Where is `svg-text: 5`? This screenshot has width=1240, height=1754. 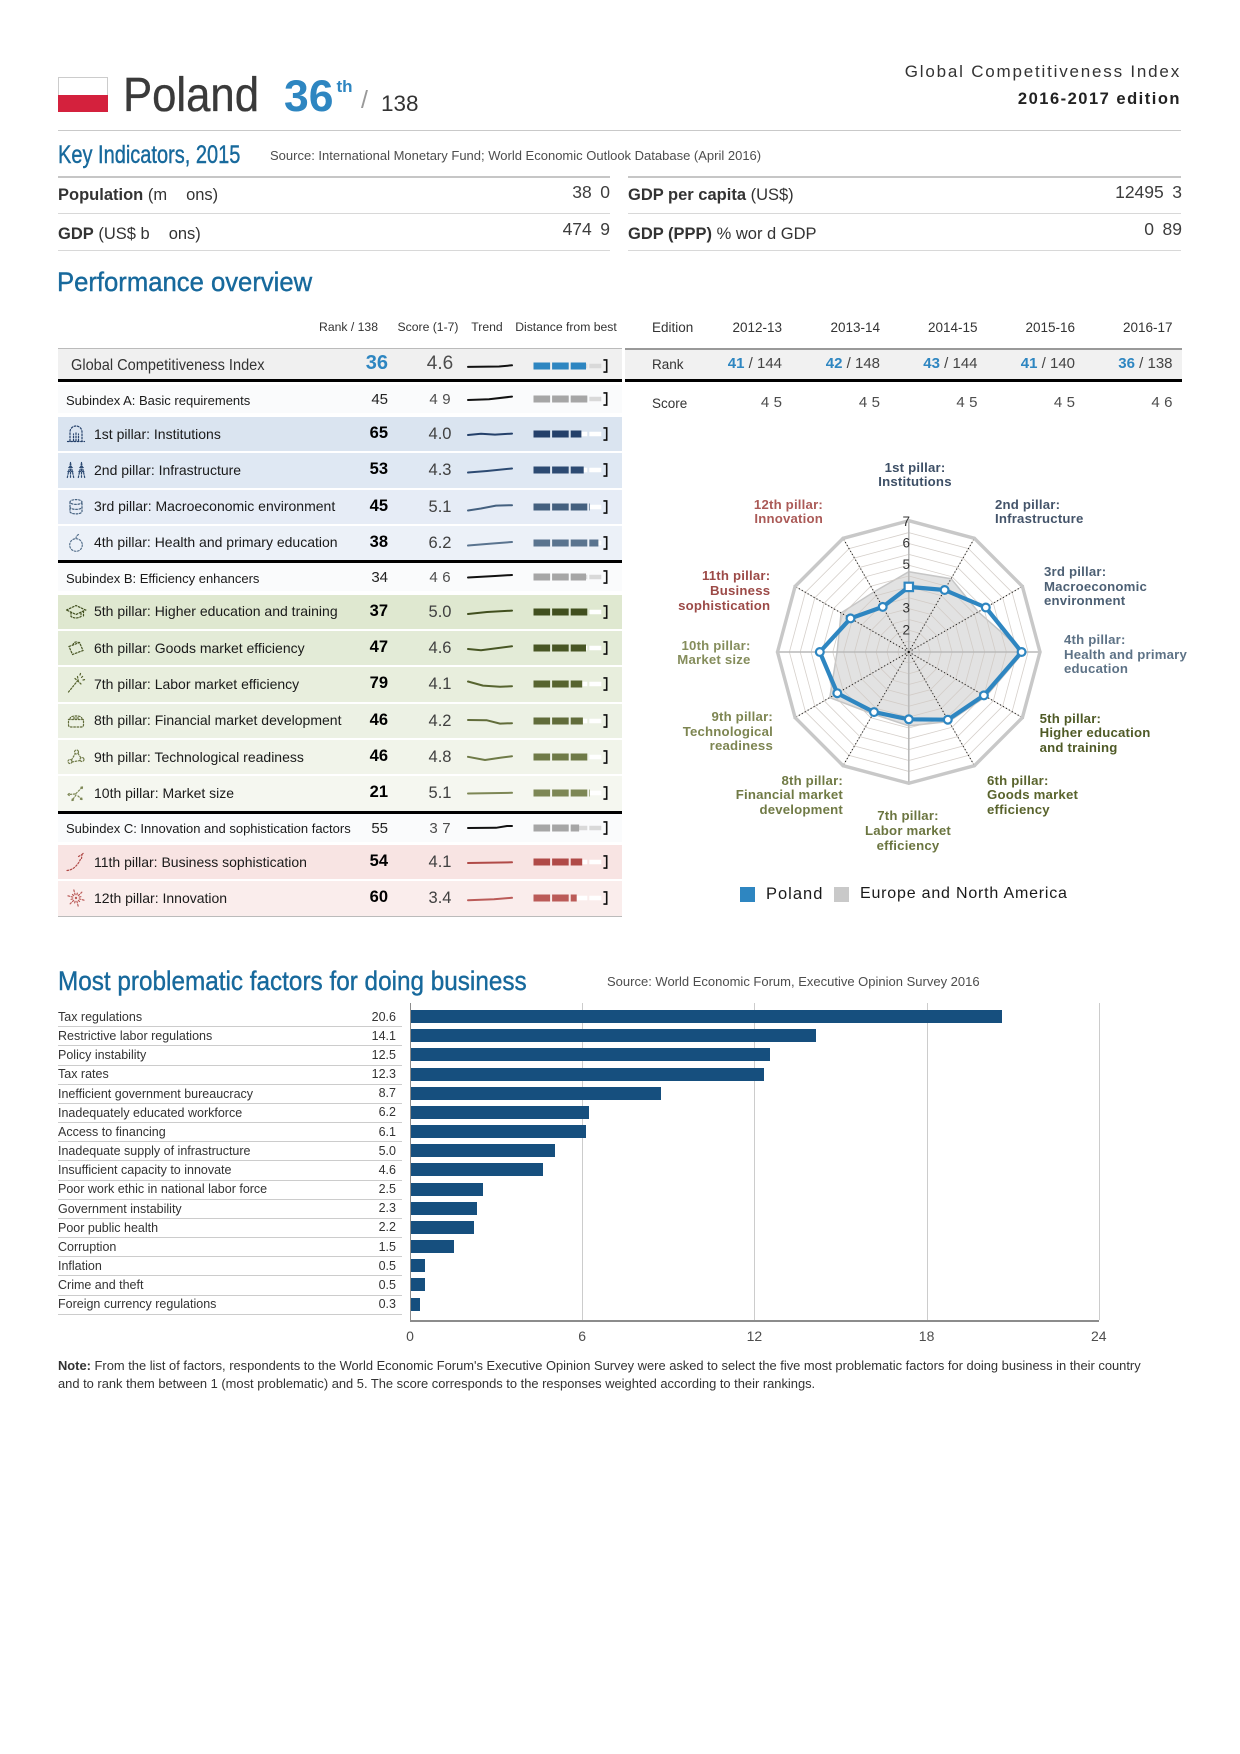 svg-text: 5 is located at coordinates (906, 564).